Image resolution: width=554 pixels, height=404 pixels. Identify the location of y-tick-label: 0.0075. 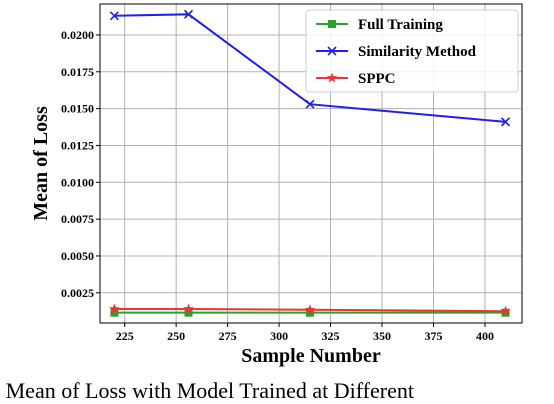
(77, 219).